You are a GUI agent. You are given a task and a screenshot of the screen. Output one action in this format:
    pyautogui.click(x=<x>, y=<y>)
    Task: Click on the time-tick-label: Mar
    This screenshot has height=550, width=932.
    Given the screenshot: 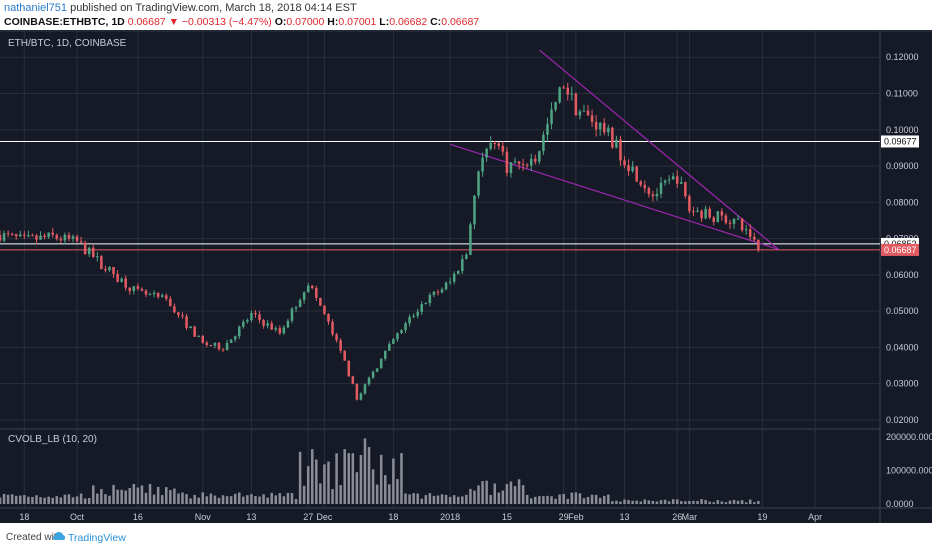 What is the action you would take?
    pyautogui.click(x=690, y=517)
    